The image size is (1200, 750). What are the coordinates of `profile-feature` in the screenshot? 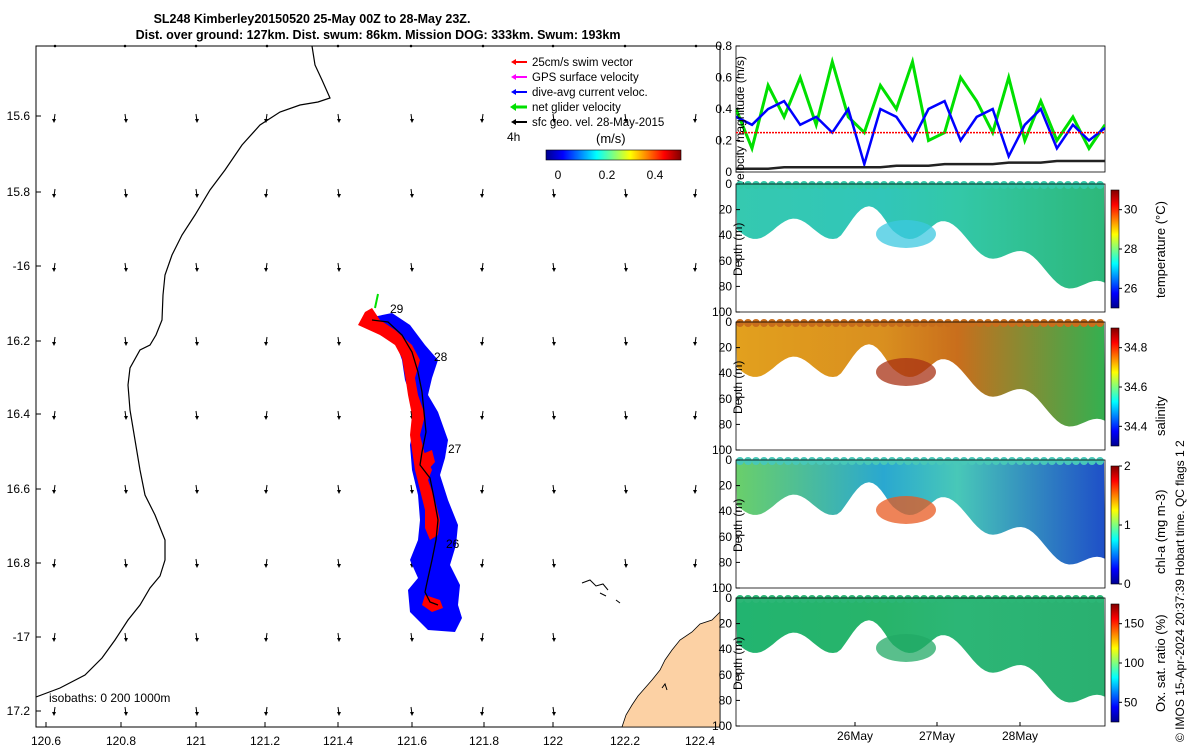 It's located at (906, 372).